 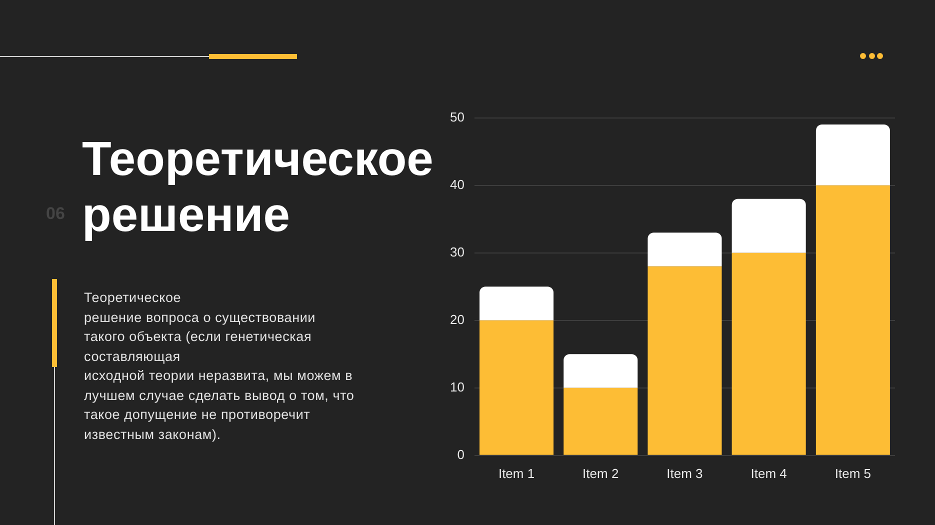 What do you see at coordinates (768, 473) in the screenshot?
I see `x-tick-label: Item 4` at bounding box center [768, 473].